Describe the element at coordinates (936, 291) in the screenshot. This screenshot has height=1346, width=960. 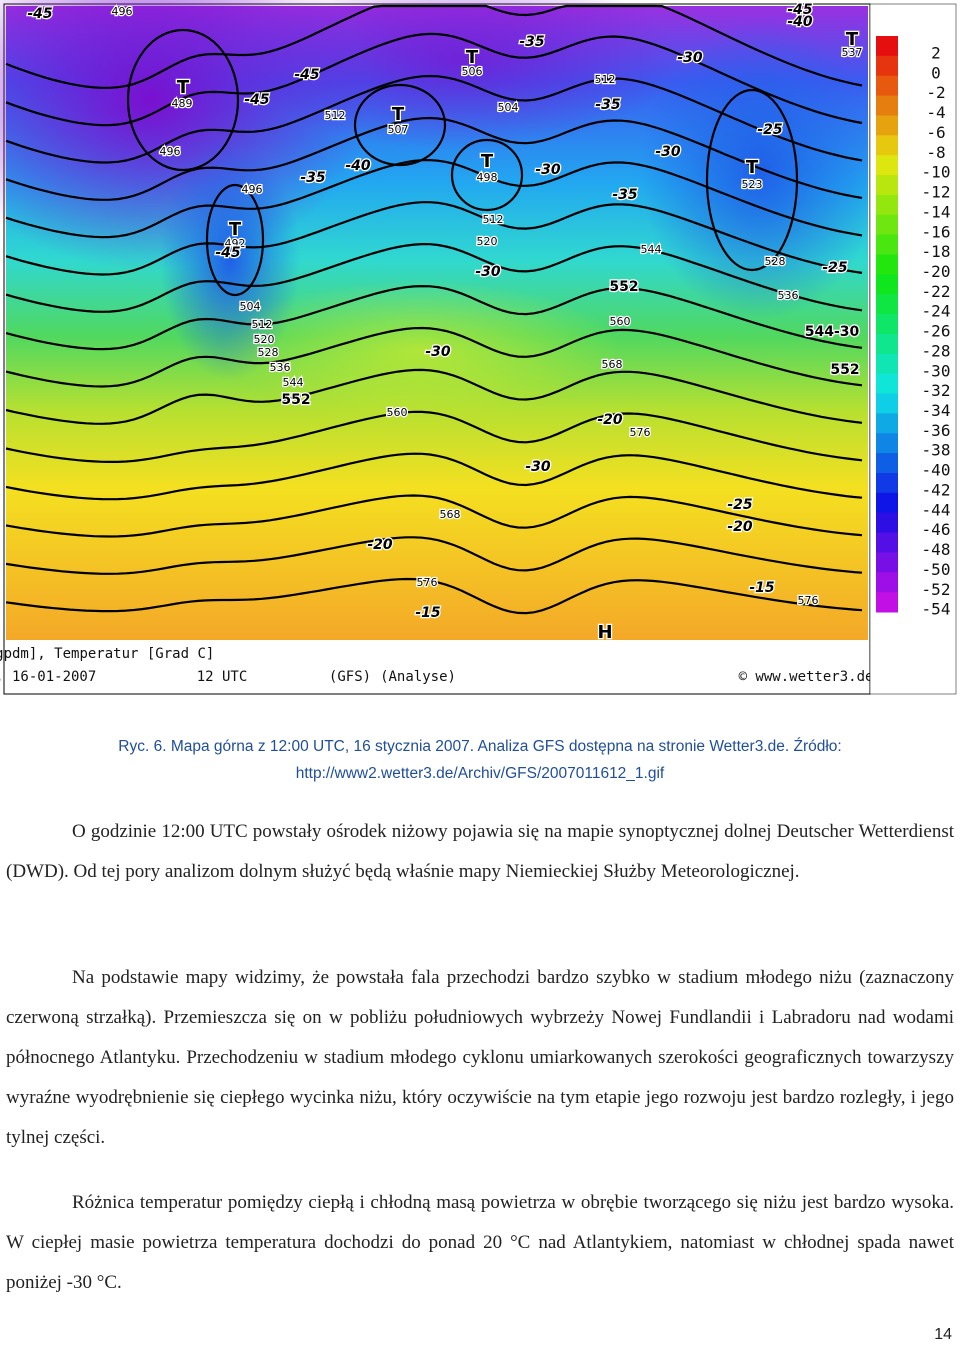
I see `legend-label: -22` at that location.